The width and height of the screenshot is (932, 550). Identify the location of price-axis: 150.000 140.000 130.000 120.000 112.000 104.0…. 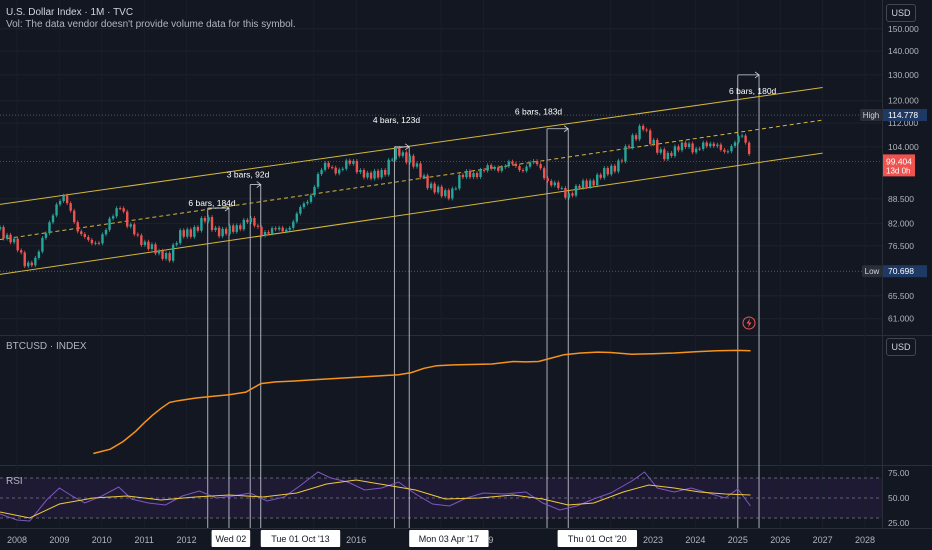
(903, 174).